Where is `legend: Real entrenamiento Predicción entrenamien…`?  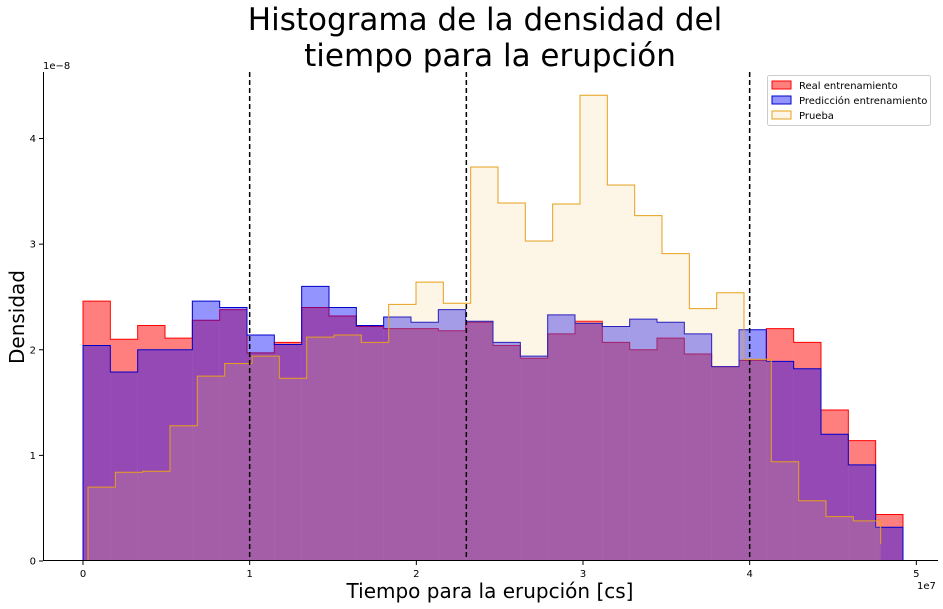
legend: Real entrenamiento Predicción entrenamien… is located at coordinates (849, 100).